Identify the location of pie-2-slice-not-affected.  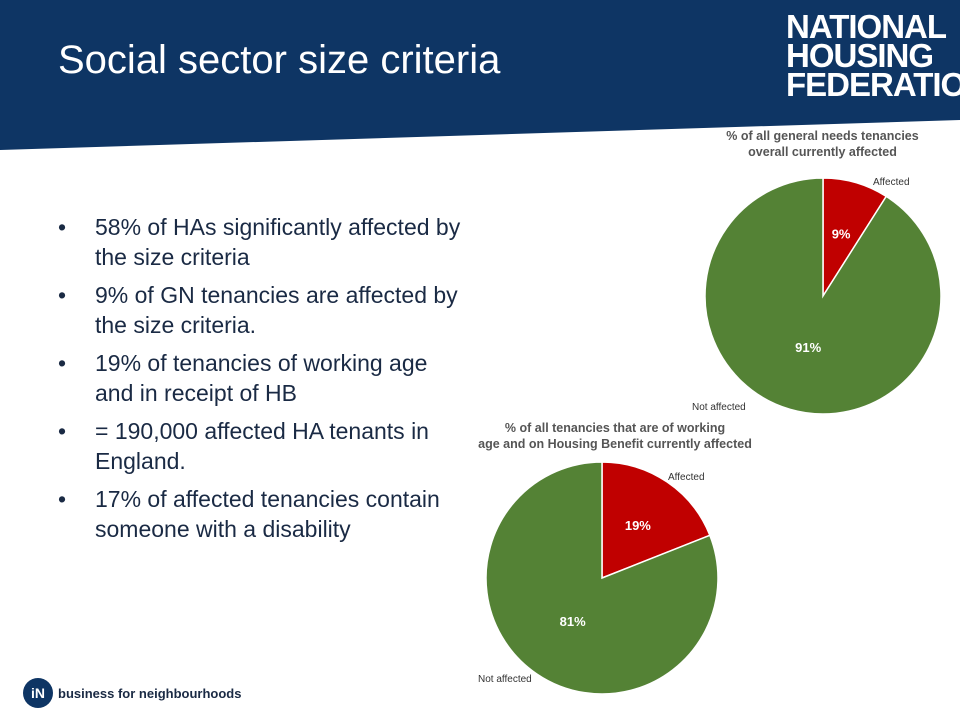
(602, 578).